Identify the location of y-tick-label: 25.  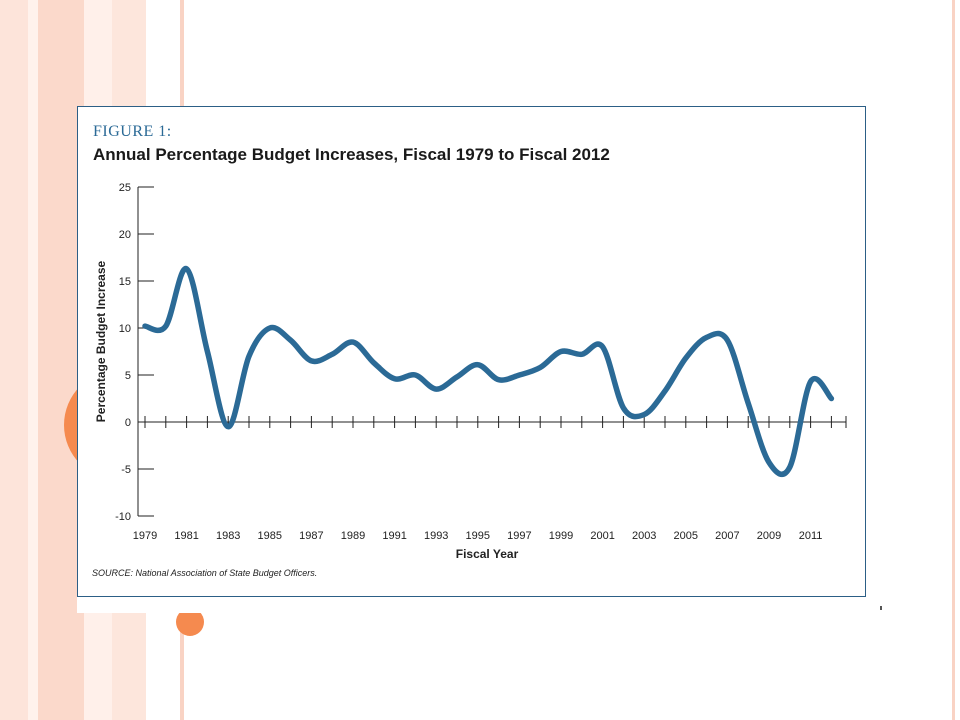
(125, 188).